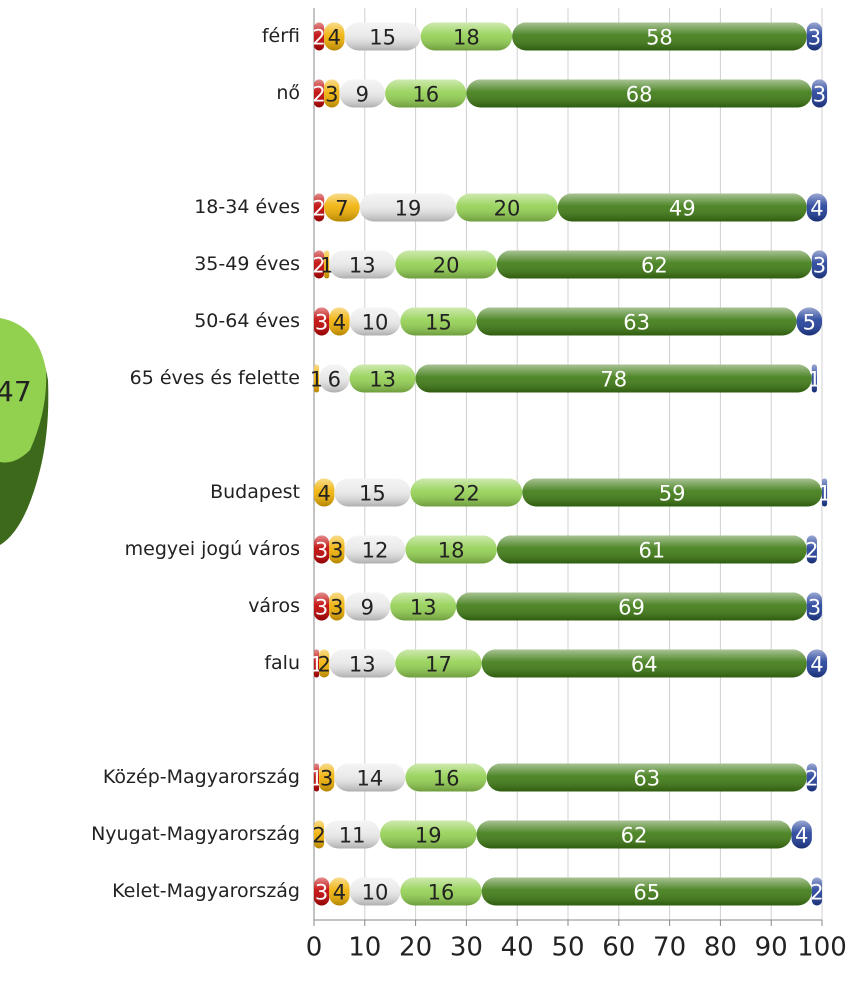  Describe the element at coordinates (822, 948) in the screenshot. I see `x-tick-label: 100` at that location.